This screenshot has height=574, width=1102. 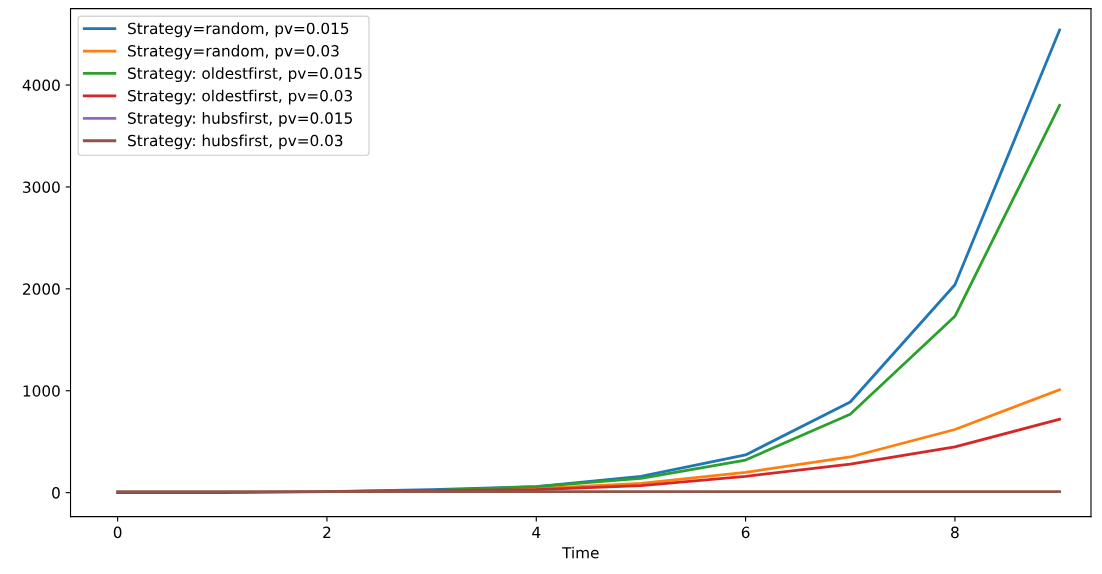 I want to click on x-axis-title: Time, so click(x=580, y=552).